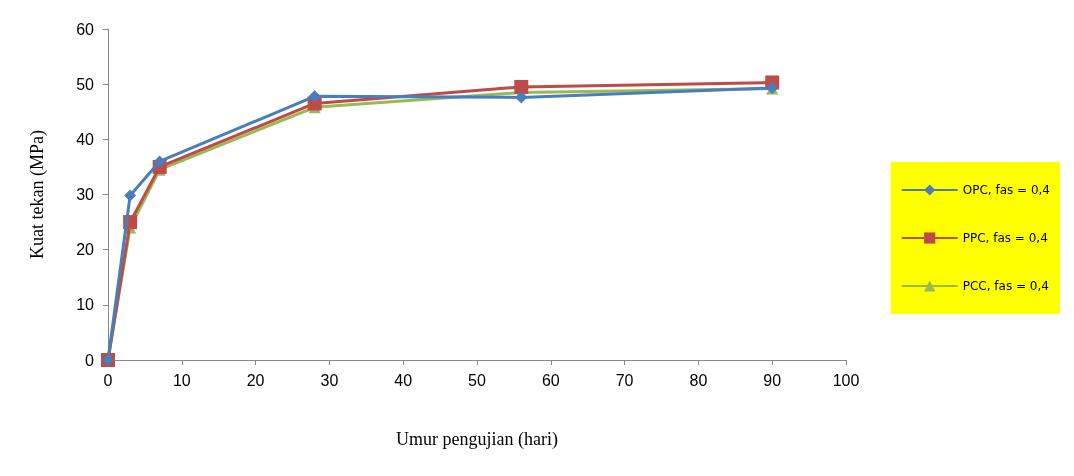 The width and height of the screenshot is (1074, 476). Describe the element at coordinates (85, 84) in the screenshot. I see `y-tick-label: 50` at that location.